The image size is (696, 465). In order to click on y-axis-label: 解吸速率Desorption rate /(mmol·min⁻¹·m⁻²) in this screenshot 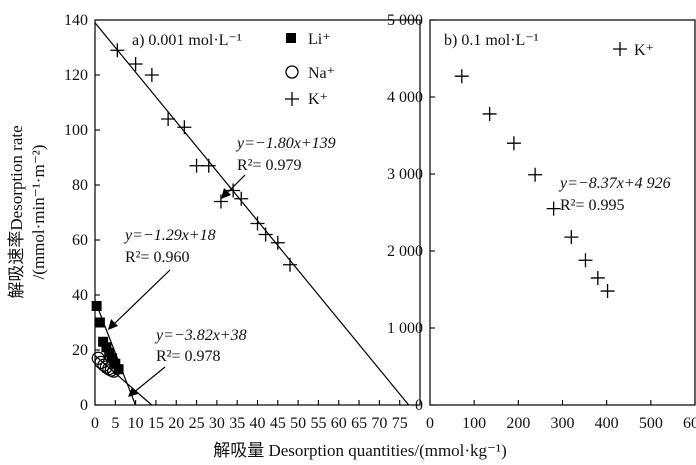, I will do `click(27, 211)`.